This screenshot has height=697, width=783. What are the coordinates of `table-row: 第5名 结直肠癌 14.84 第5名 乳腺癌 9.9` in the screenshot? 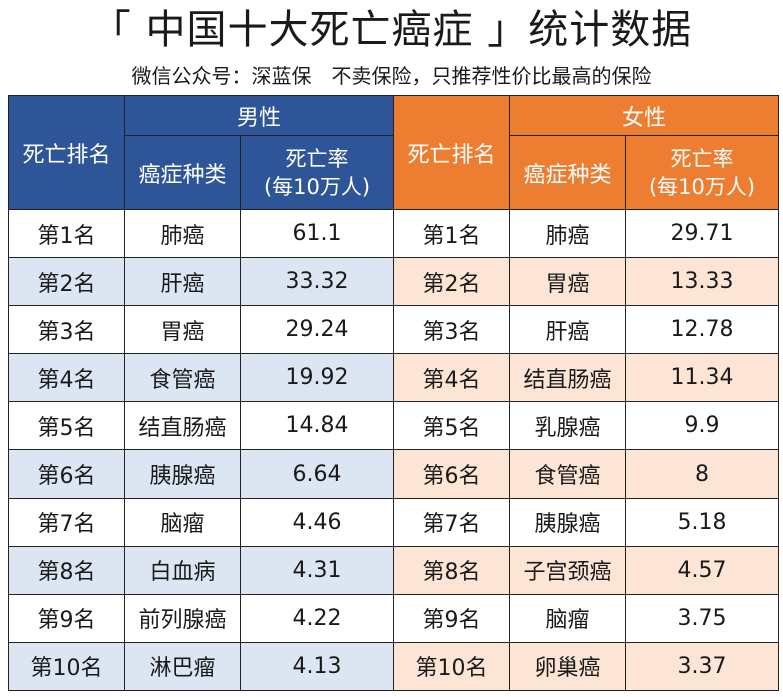 It's located at (394, 426).